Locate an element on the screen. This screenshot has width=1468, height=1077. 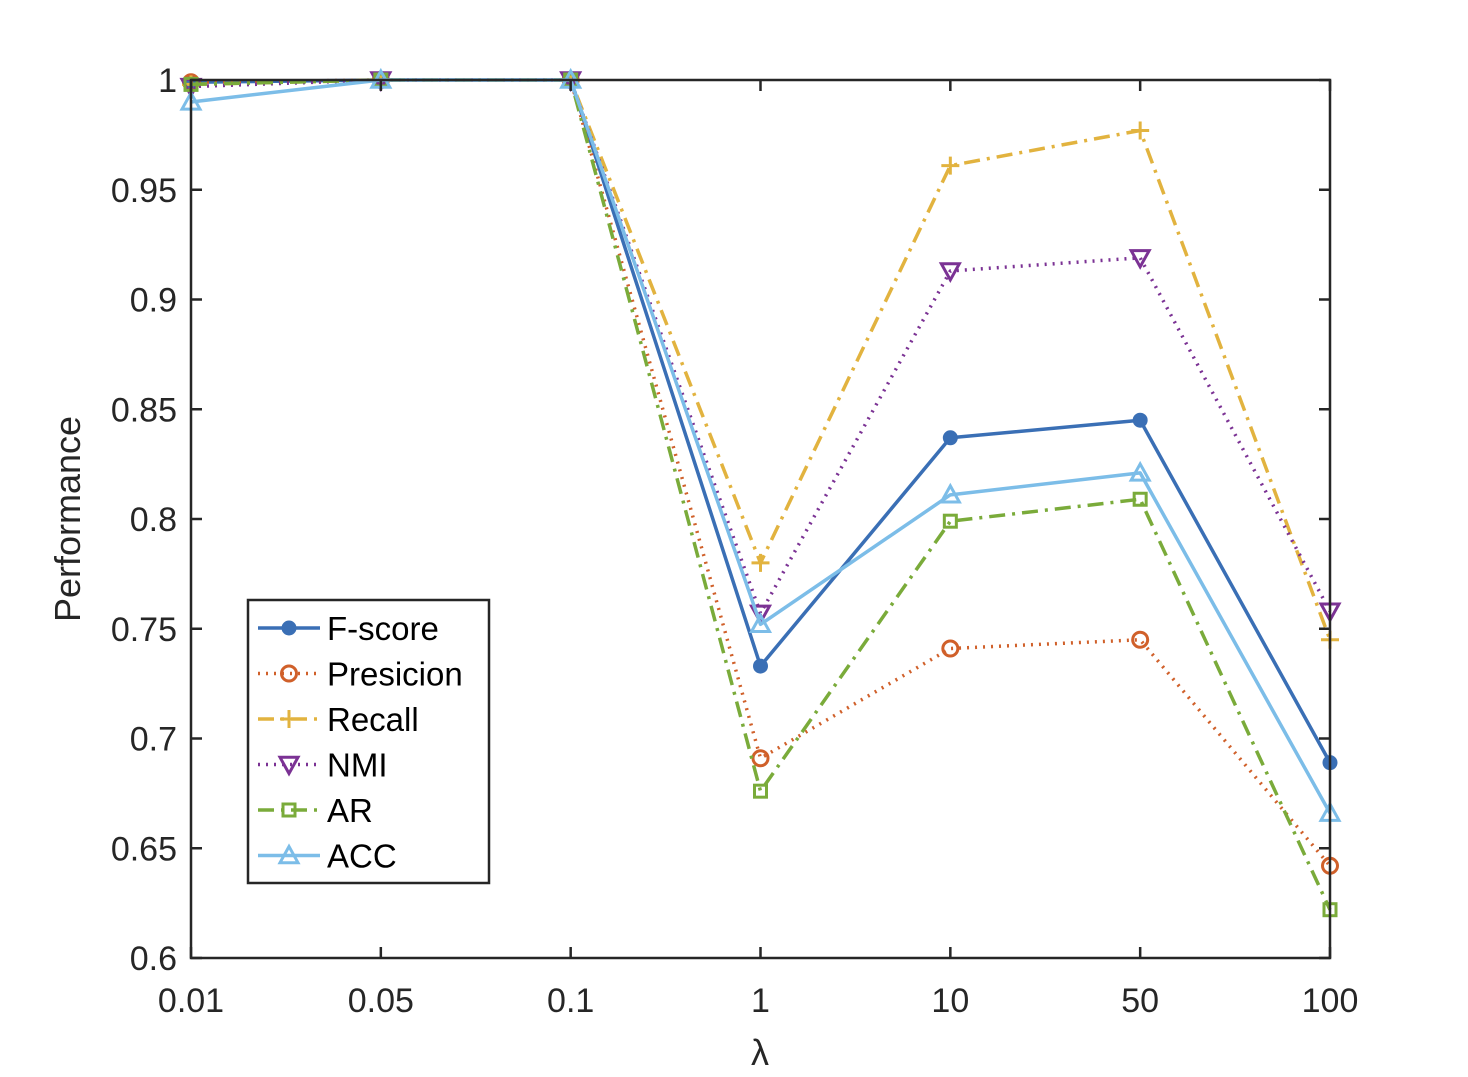
legend-label-recall: Recall is located at coordinates (373, 719).